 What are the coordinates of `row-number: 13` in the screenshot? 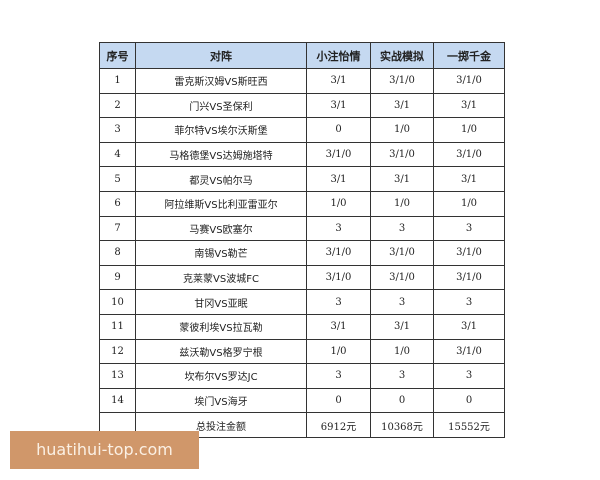 It's located at (117, 376).